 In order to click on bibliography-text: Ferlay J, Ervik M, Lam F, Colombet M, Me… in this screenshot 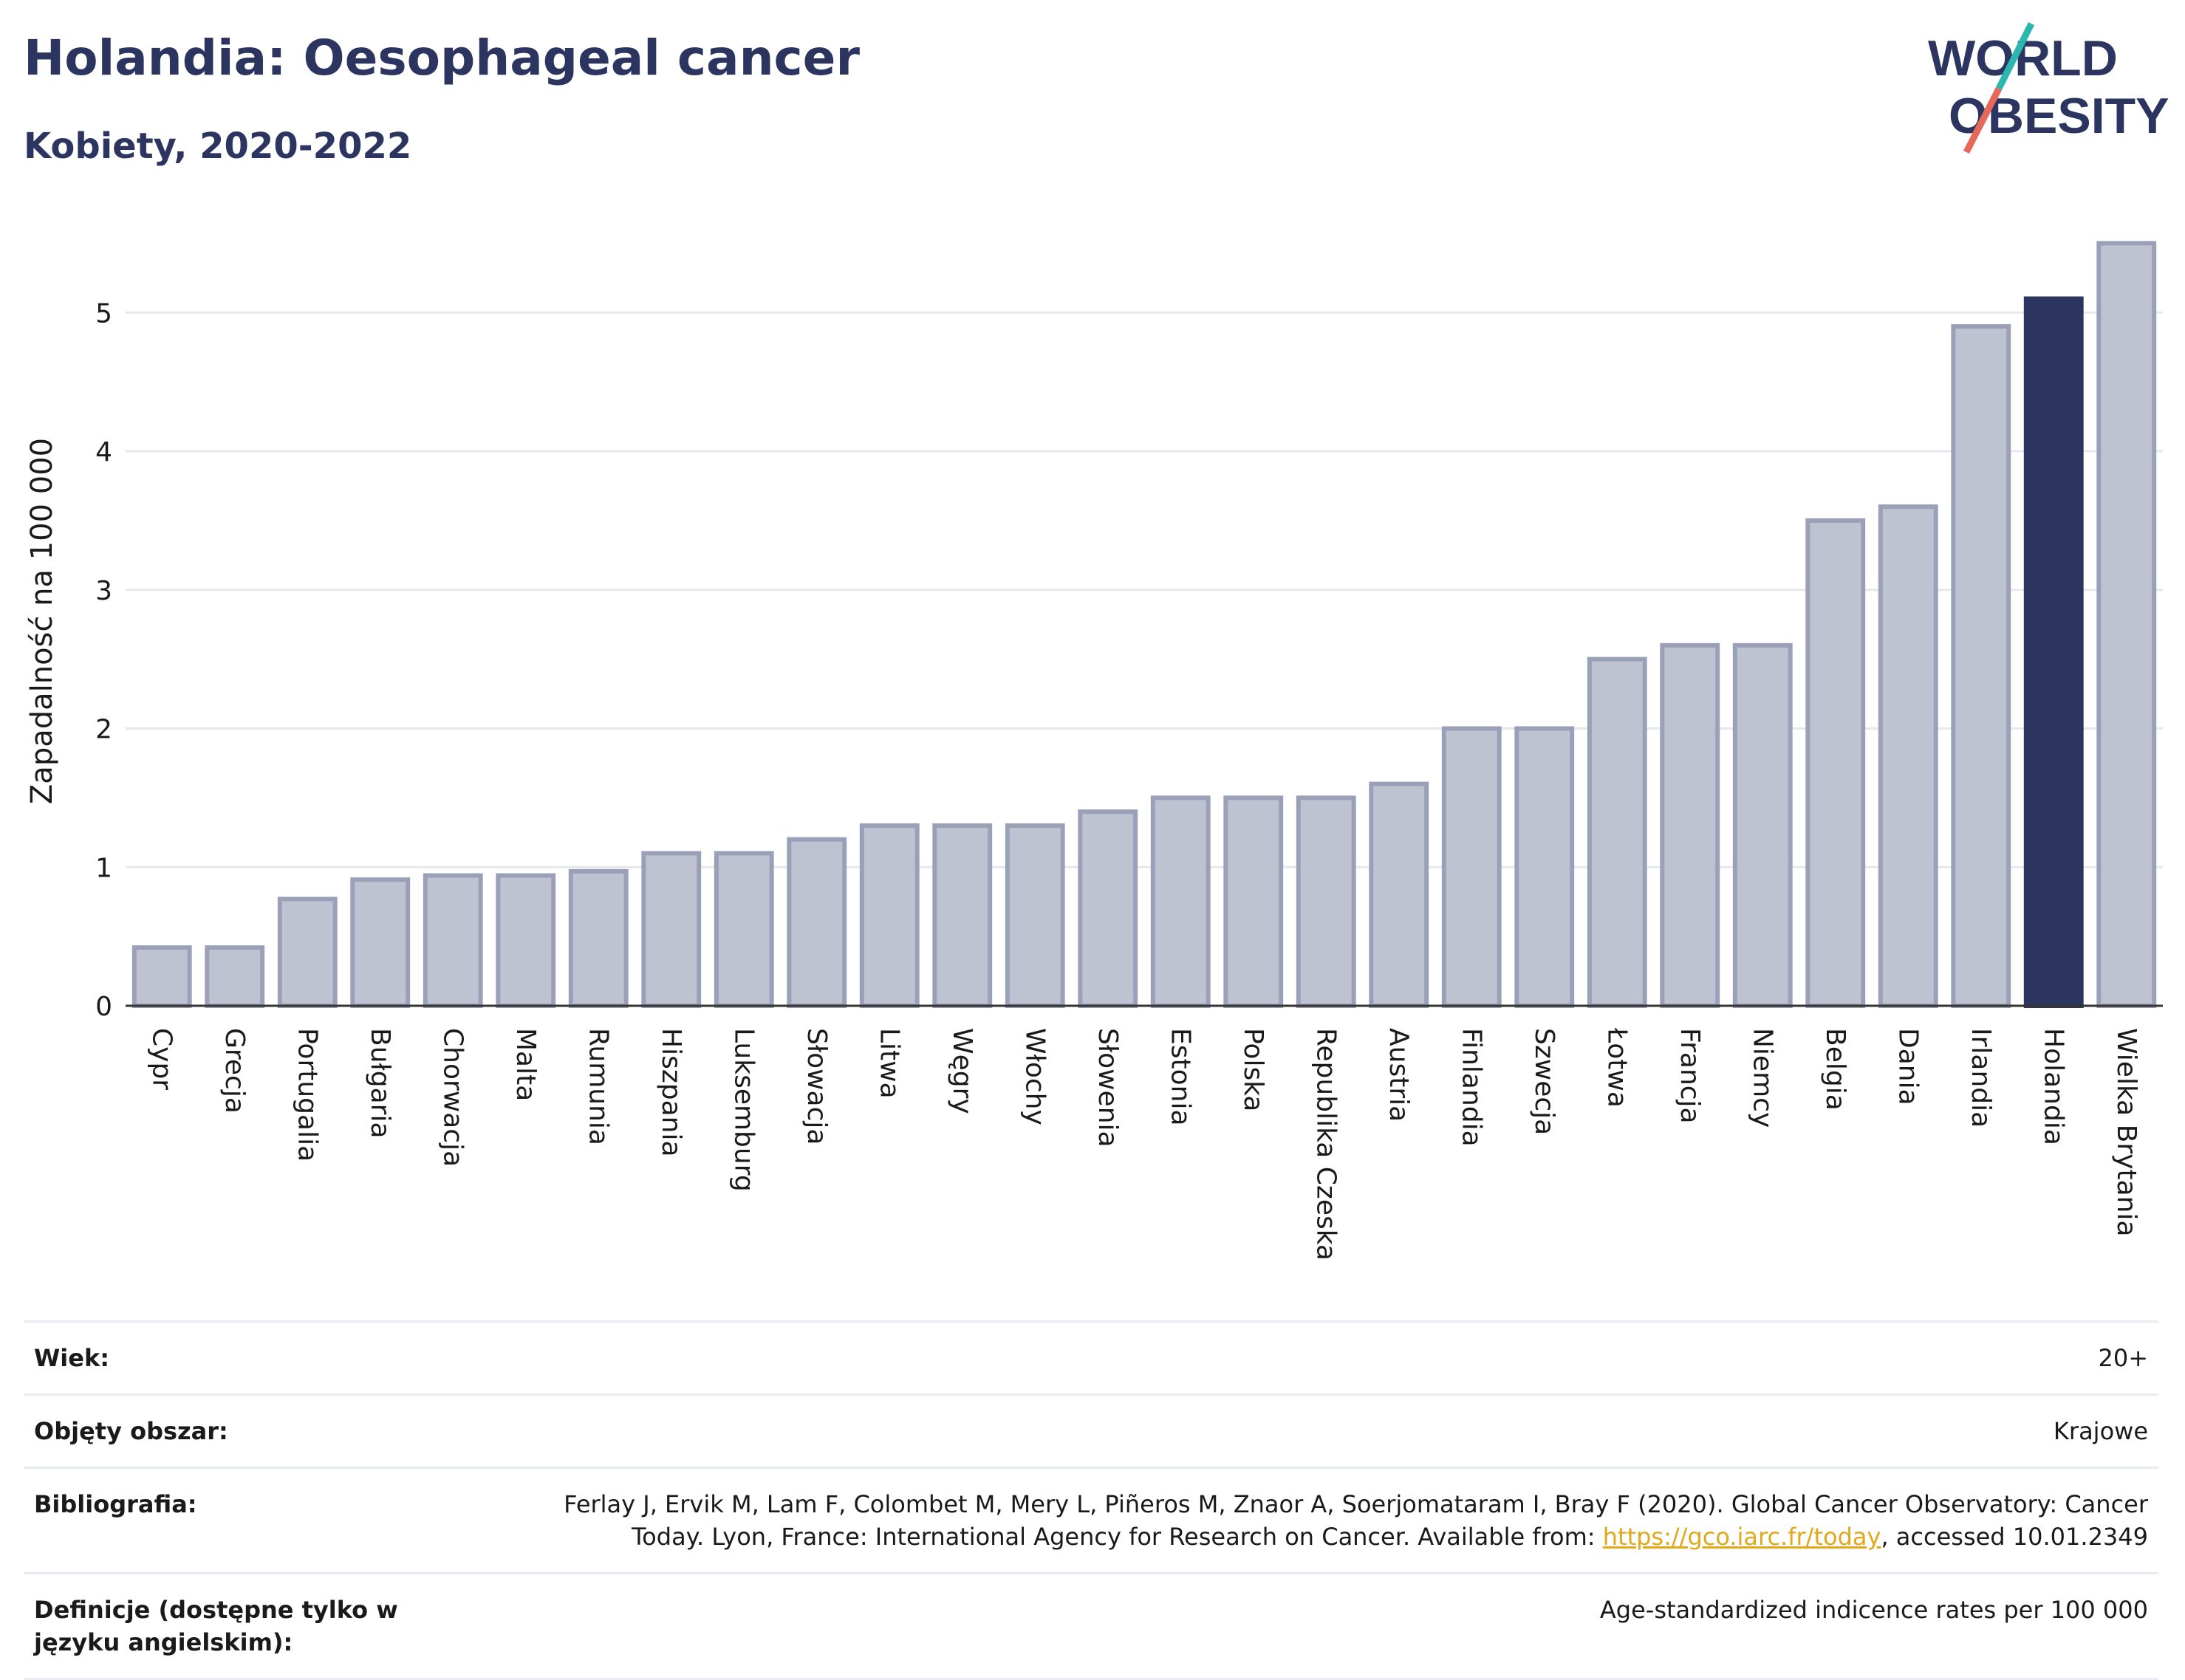, I will do `click(1356, 1521)`.